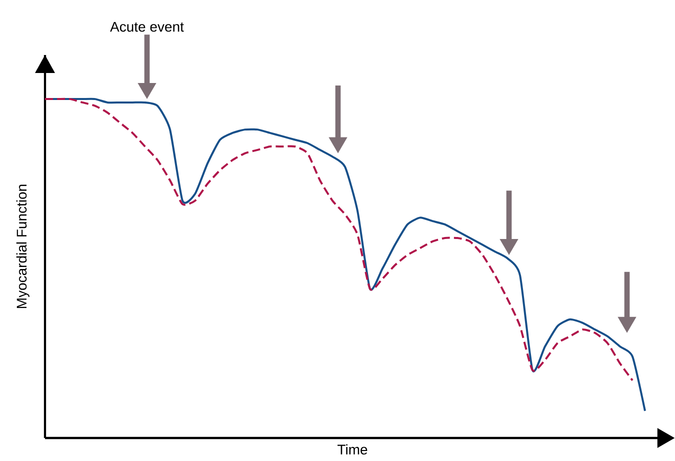  What do you see at coordinates (147, 27) in the screenshot?
I see `text: Acute event` at bounding box center [147, 27].